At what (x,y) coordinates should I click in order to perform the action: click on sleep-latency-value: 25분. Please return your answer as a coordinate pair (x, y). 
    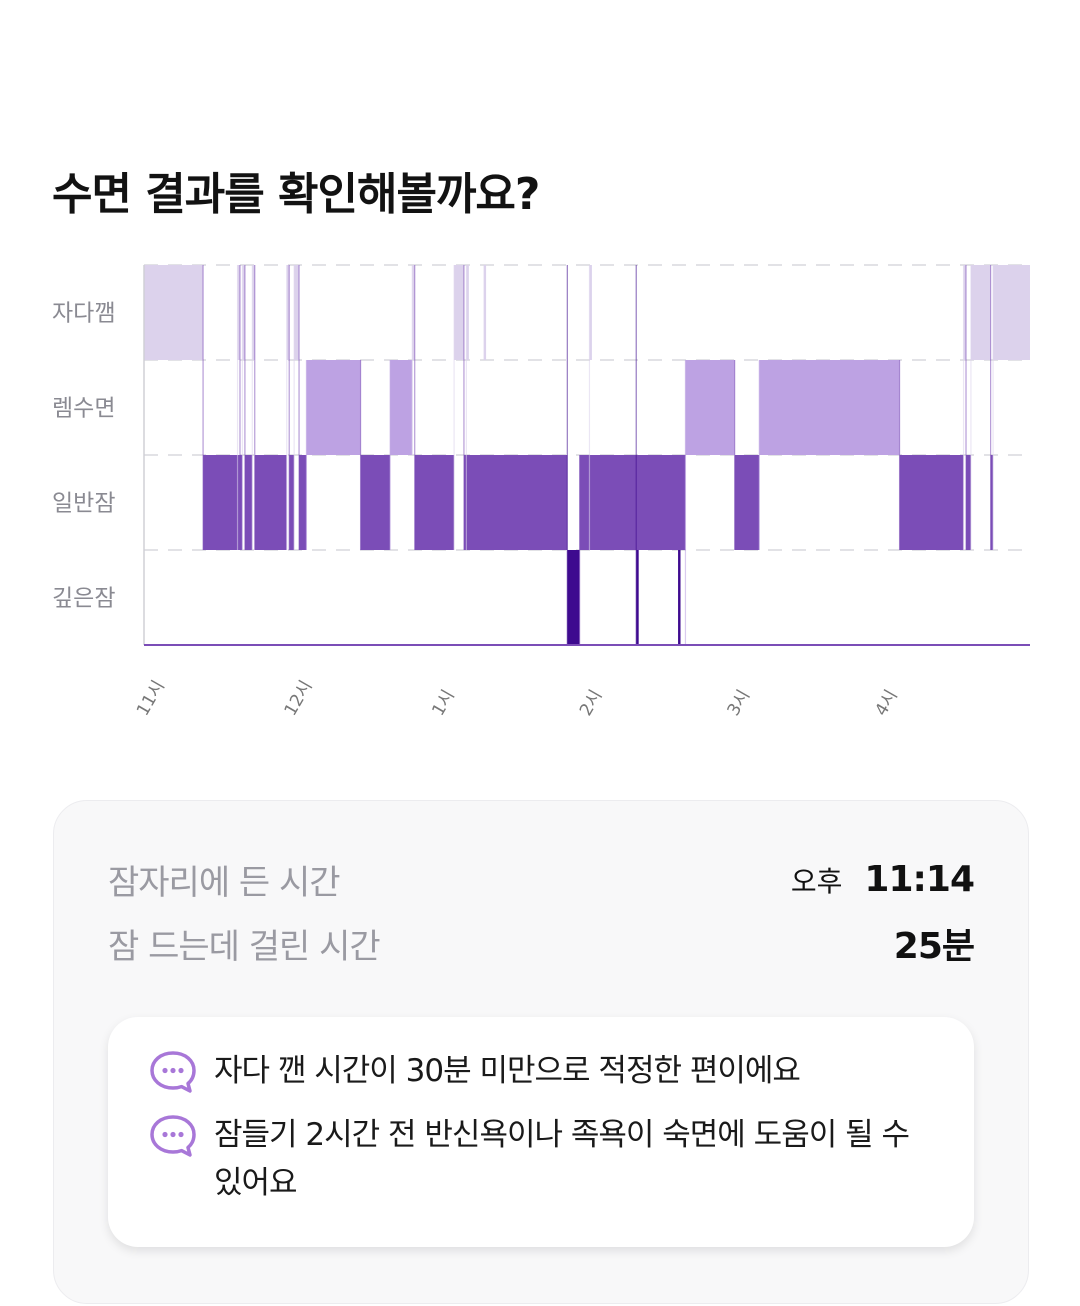
    Looking at the image, I should click on (934, 946).